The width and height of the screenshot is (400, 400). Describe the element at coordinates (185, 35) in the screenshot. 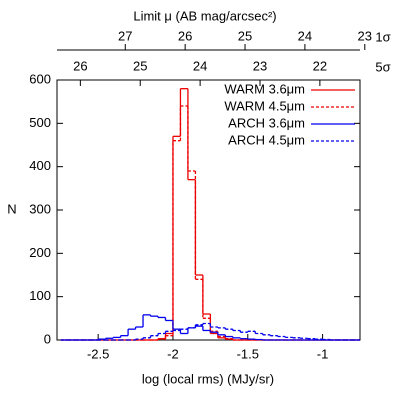

I see `top-tick-label: 26` at that location.